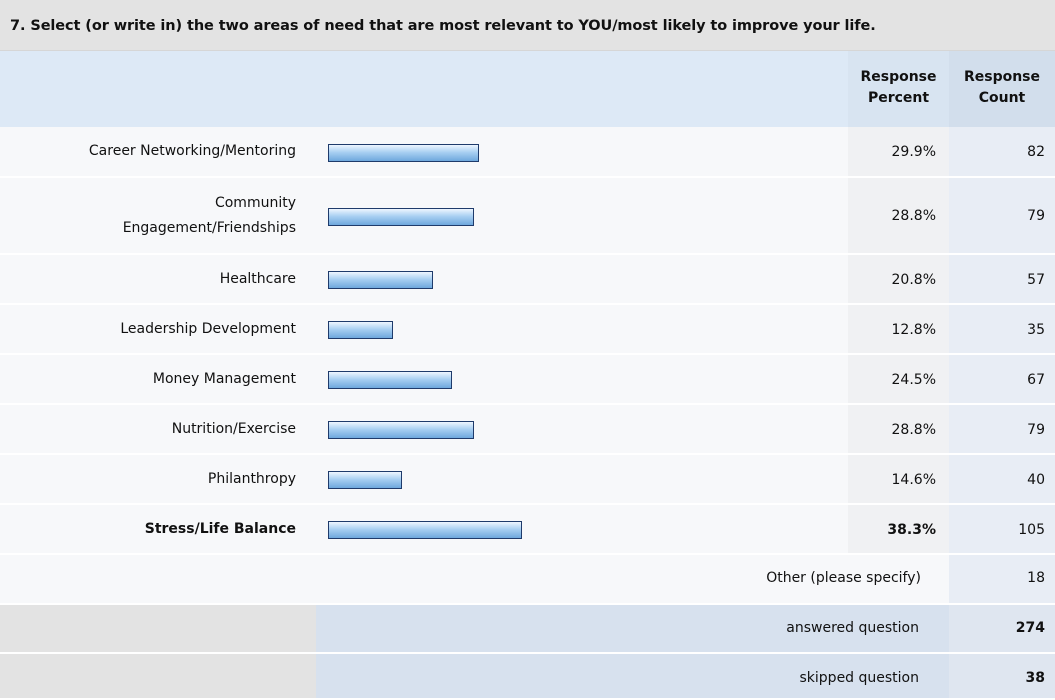 The height and width of the screenshot is (700, 1055). What do you see at coordinates (474, 580) in the screenshot?
I see `other-row: Other (please specify)` at bounding box center [474, 580].